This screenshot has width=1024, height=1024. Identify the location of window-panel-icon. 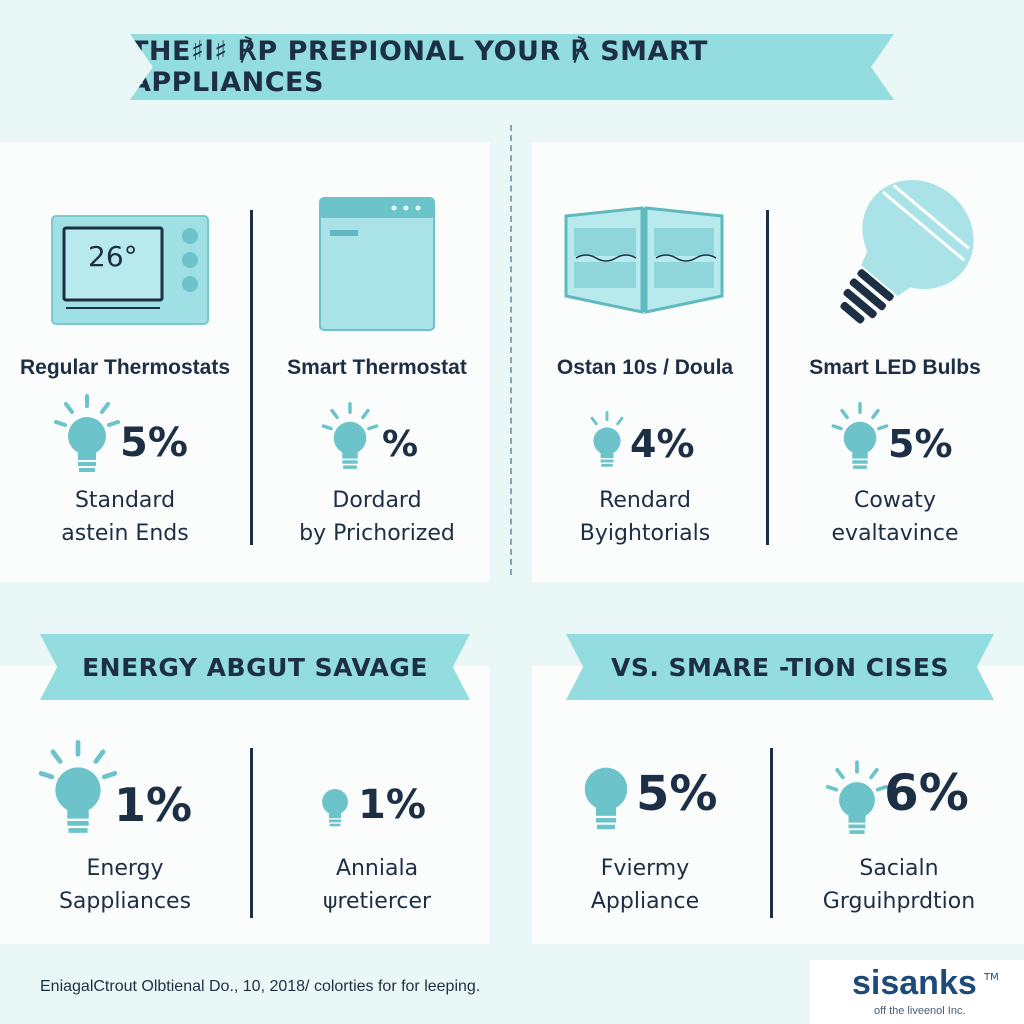
(644, 260).